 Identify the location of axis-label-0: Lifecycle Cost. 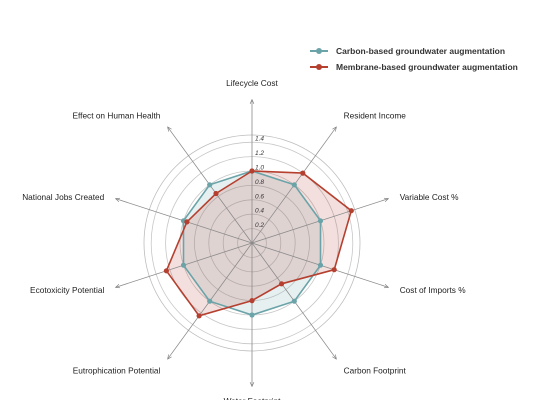
(252, 83).